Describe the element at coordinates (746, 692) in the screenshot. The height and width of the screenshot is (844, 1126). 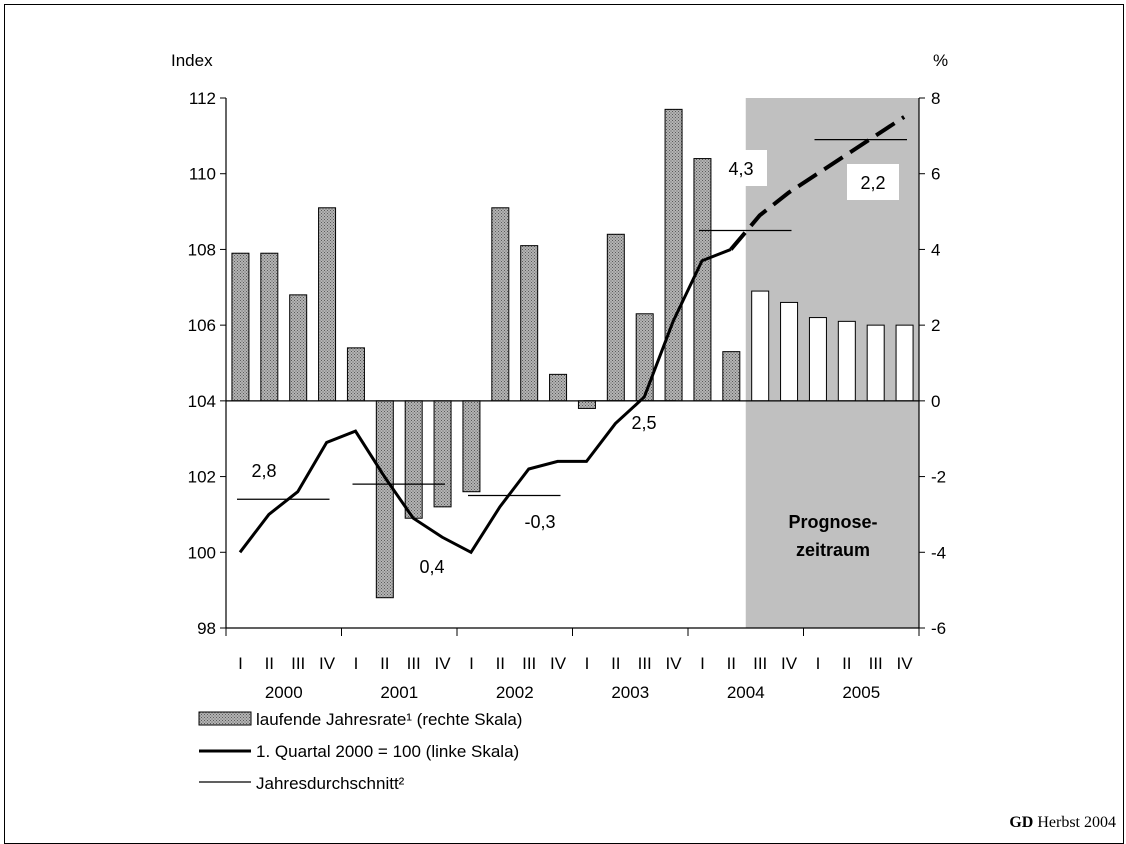
I see `year-label: 2004` at that location.